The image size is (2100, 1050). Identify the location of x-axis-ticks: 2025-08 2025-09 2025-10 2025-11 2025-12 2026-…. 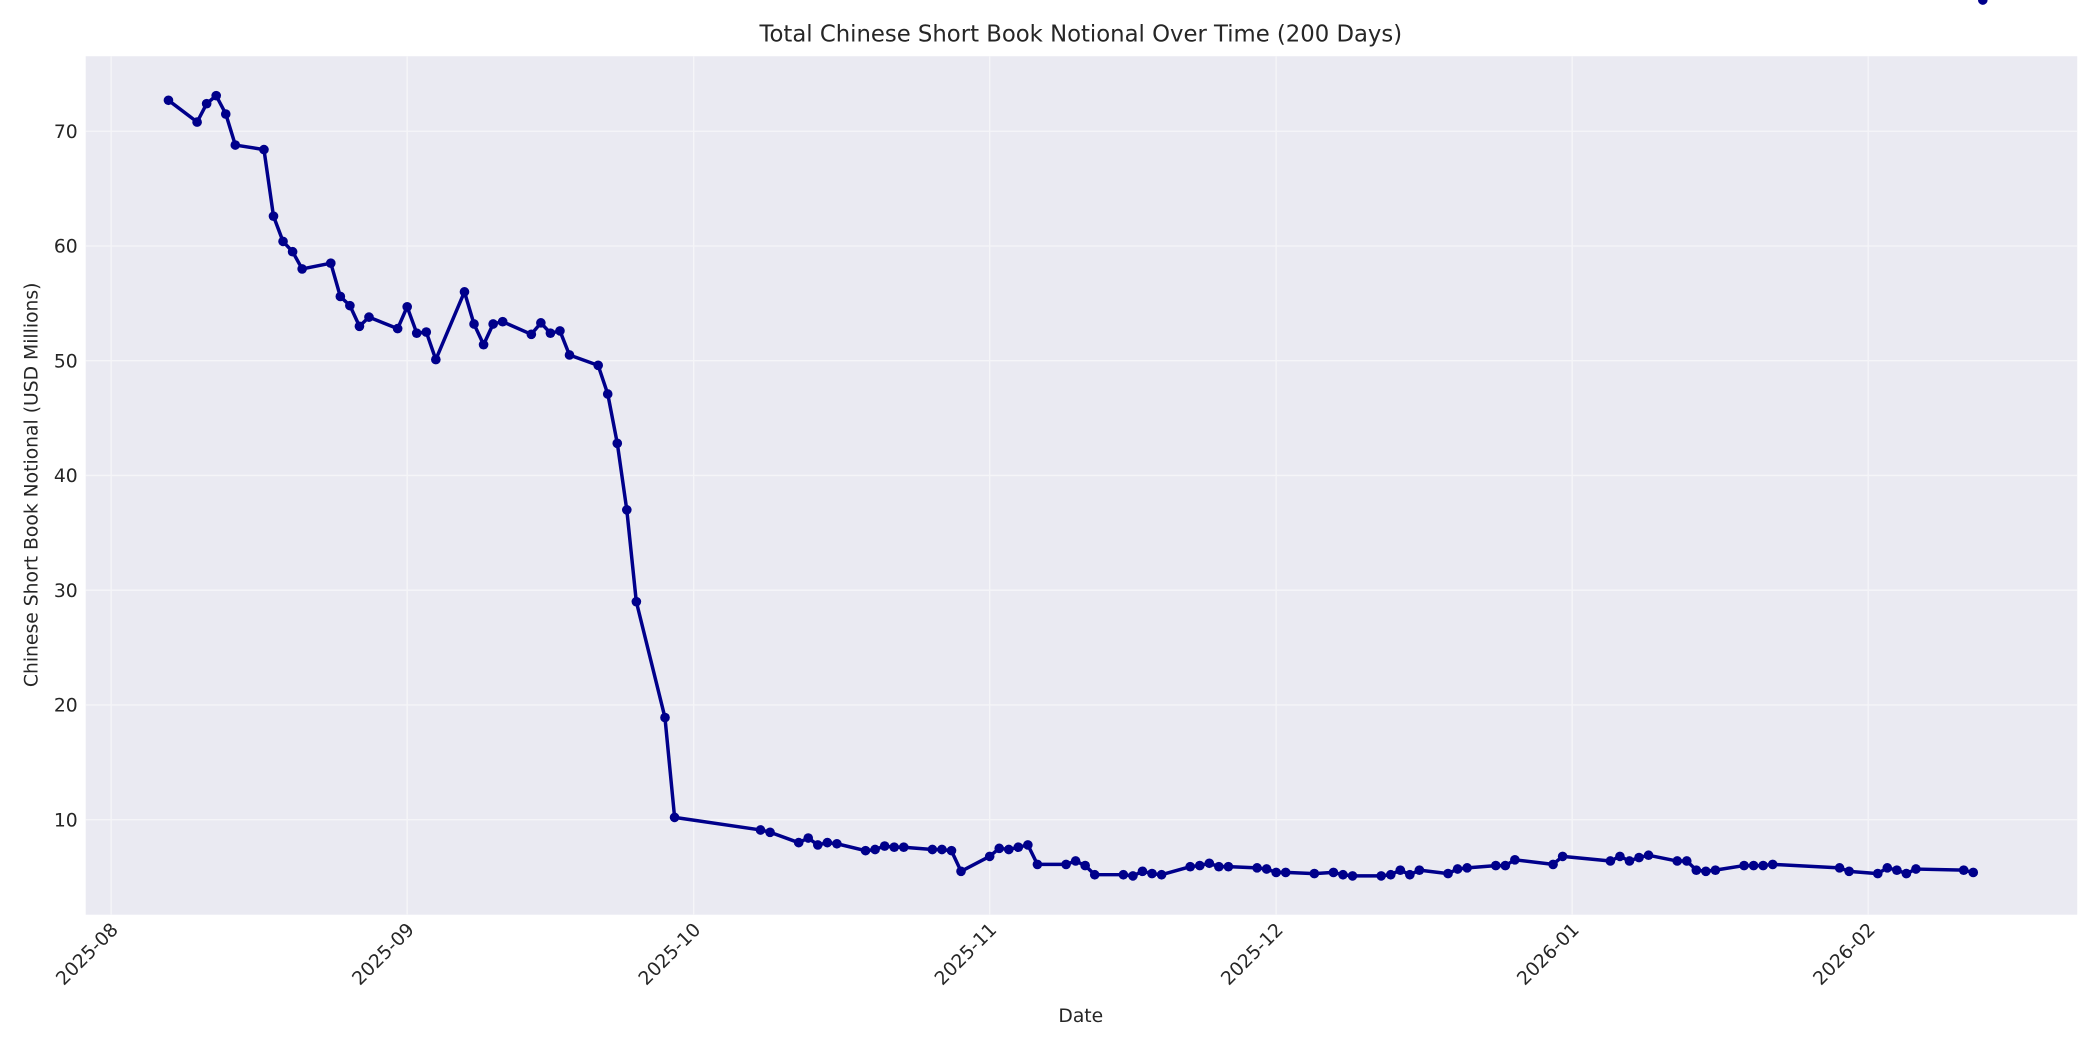
(965, 954).